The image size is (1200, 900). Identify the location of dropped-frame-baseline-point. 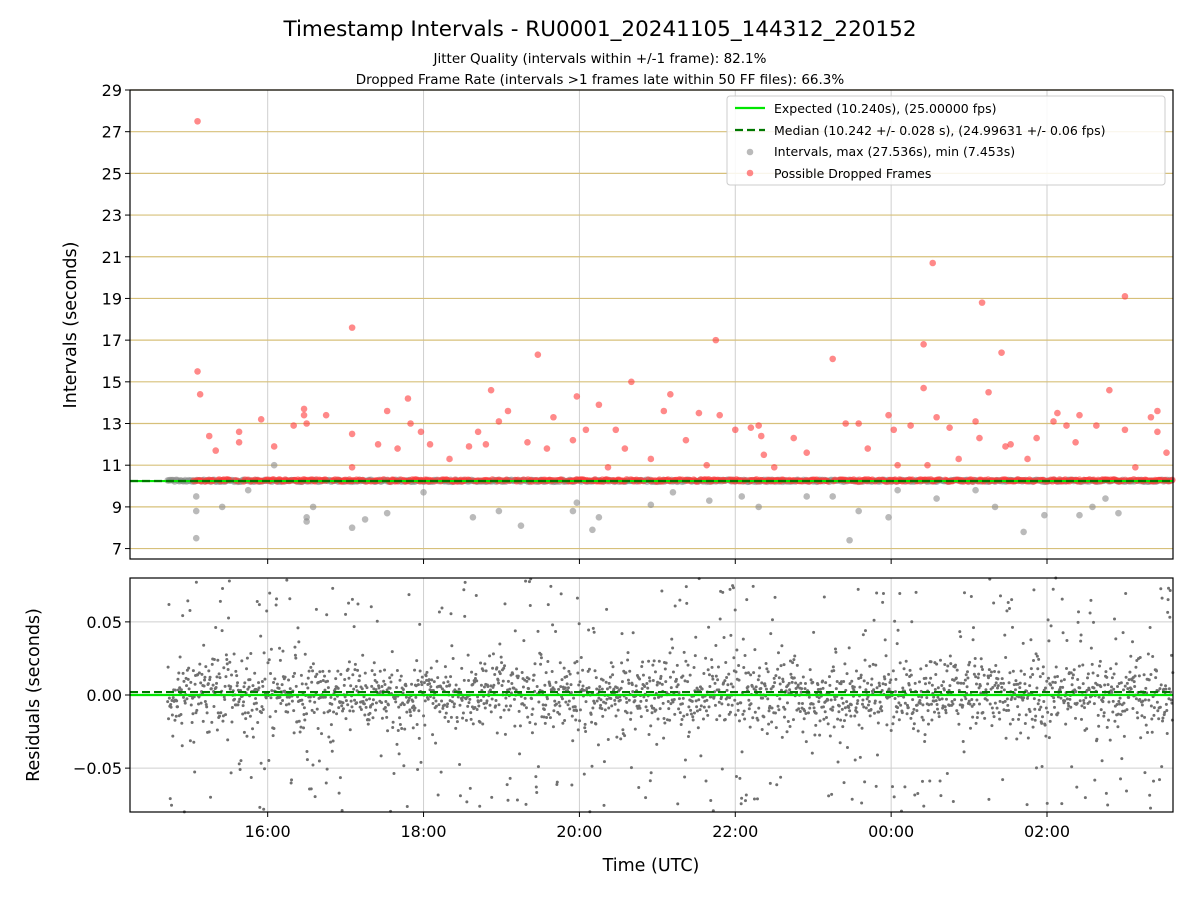
(1172, 480).